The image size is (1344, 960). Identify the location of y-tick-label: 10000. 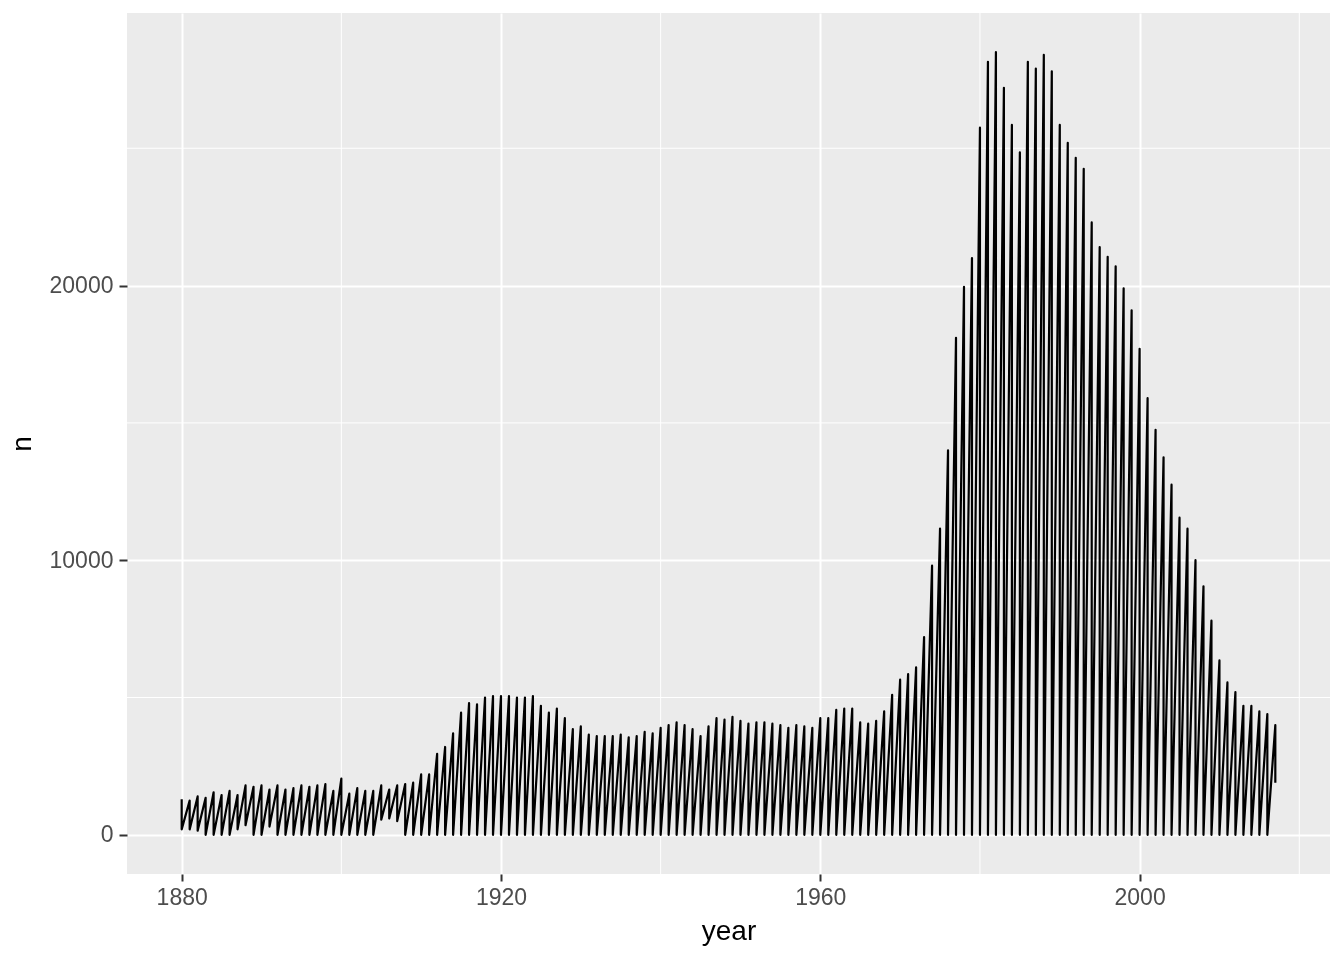
(81, 559).